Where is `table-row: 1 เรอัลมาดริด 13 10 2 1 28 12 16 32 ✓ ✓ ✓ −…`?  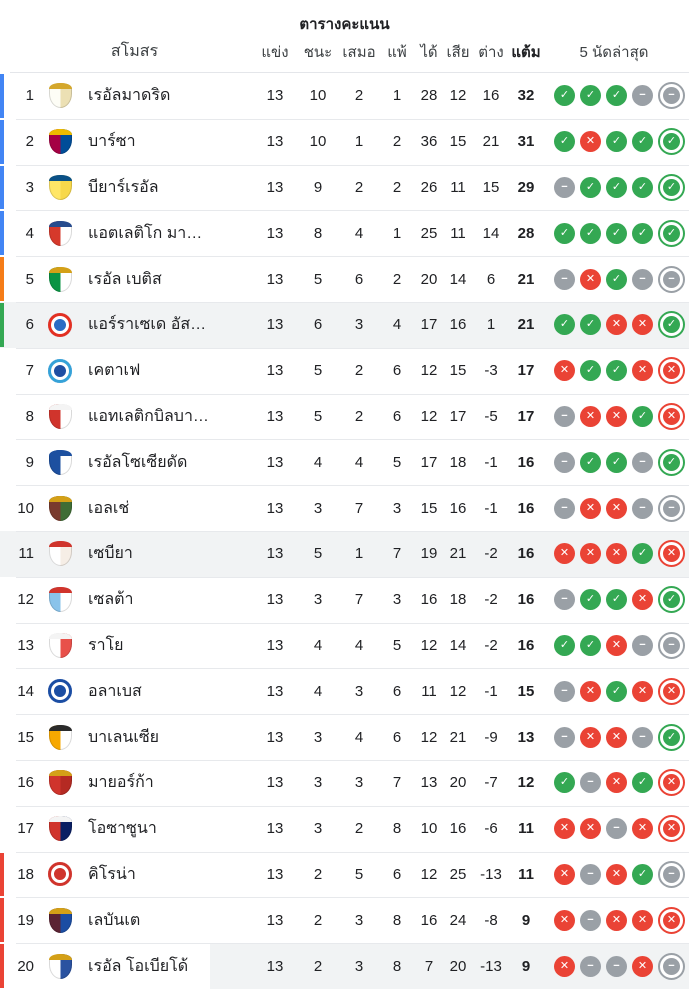
table-row: 1 เรอัลมาดริด 13 10 2 1 28 12 16 32 ✓ ✓ ✓ −… is located at coordinates (344, 96).